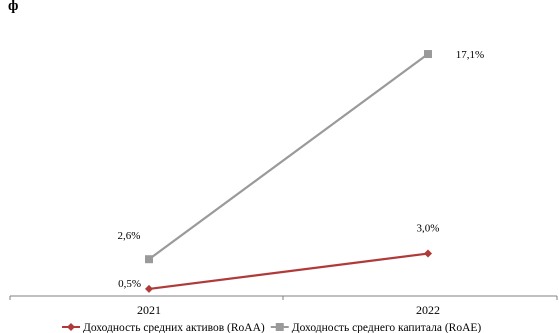 The image size is (559, 333). Describe the element at coordinates (13, 7) in the screenshot. I see `chart-title-fragment: ф` at that location.